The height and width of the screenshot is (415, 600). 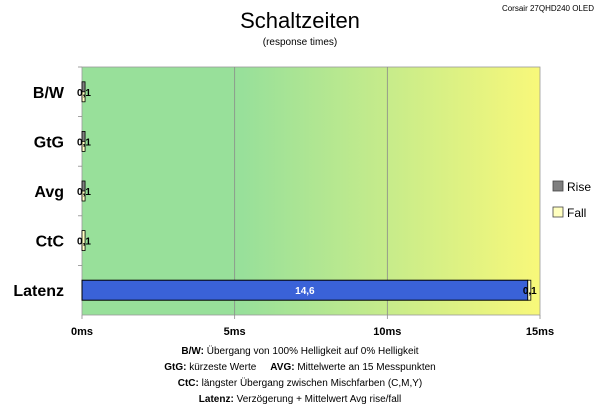 What do you see at coordinates (579, 187) in the screenshot?
I see `legend-label-rise: Rise` at bounding box center [579, 187].